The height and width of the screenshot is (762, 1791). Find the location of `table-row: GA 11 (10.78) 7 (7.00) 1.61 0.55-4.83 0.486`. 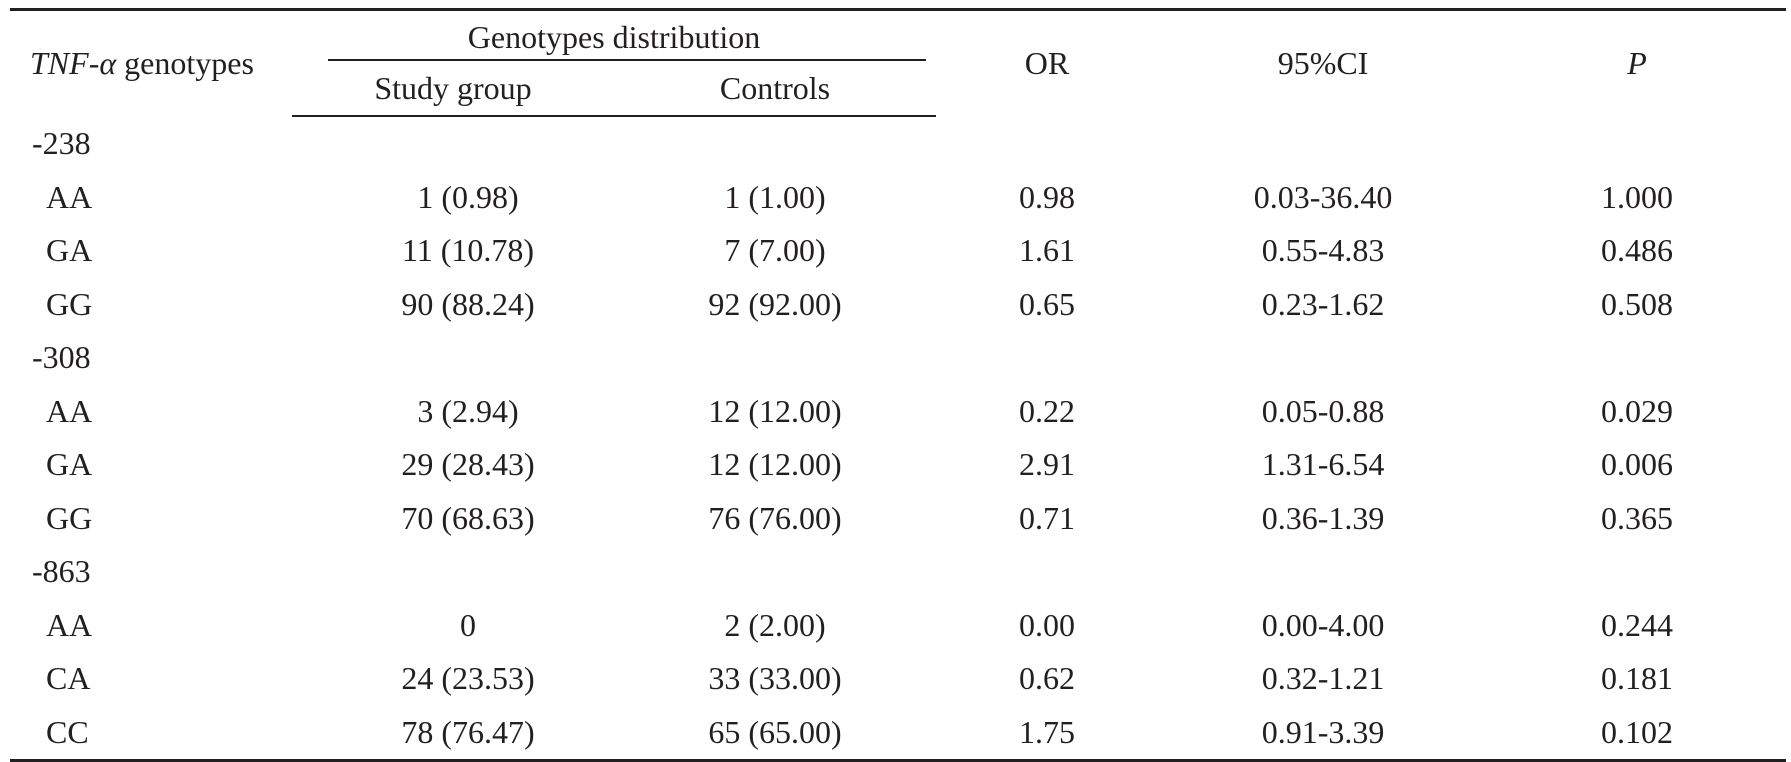

table-row: GA 11 (10.78) 7 (7.00) 1.61 0.55-4.83 0.486 is located at coordinates (898, 251).